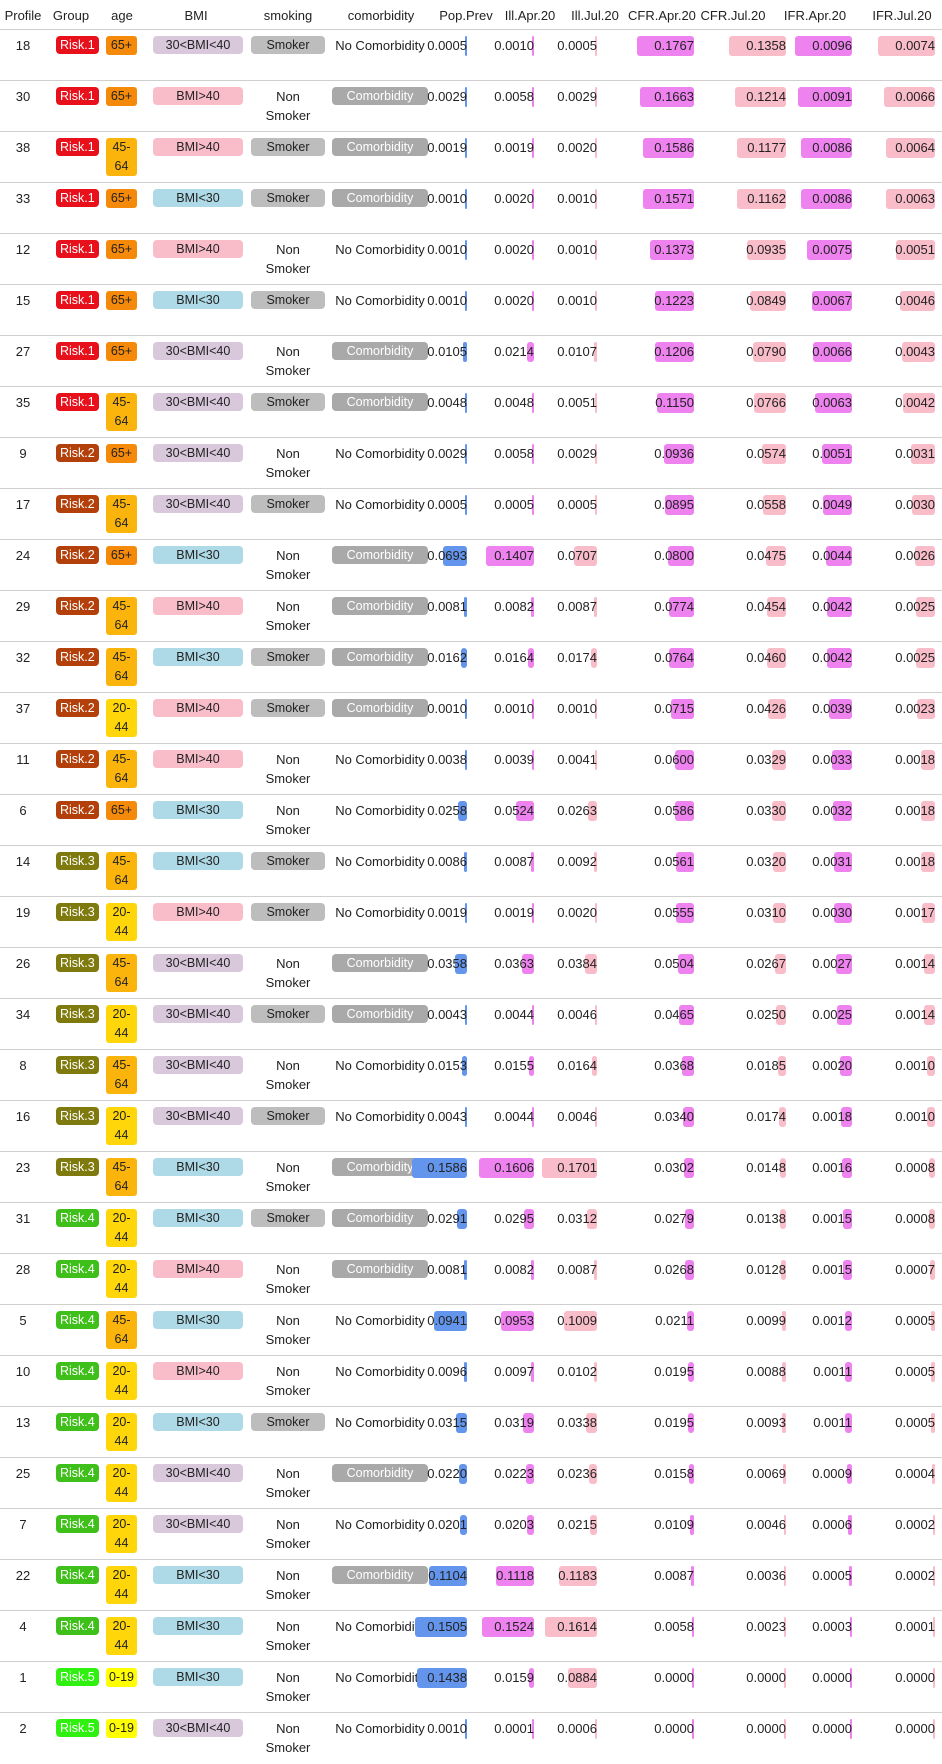 The width and height of the screenshot is (942, 1764). Describe the element at coordinates (567, 46) in the screenshot. I see `ill-jul-cell: 0.0005` at that location.